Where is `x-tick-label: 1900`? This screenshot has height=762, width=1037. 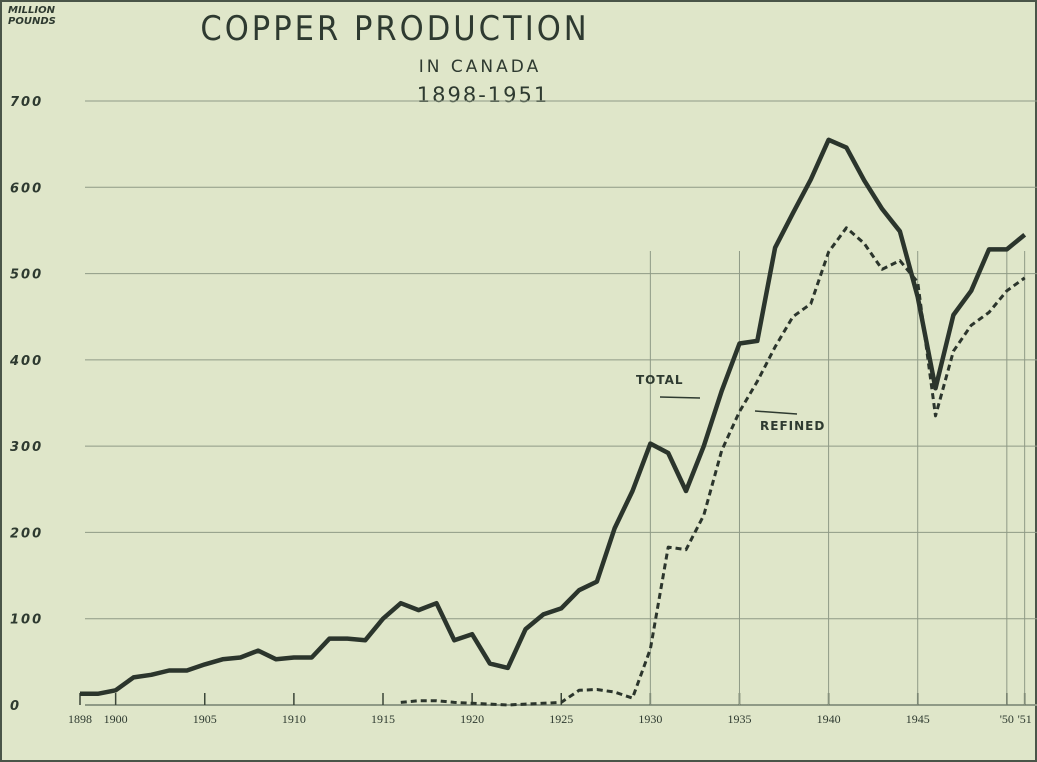 x-tick-label: 1900 is located at coordinates (116, 719).